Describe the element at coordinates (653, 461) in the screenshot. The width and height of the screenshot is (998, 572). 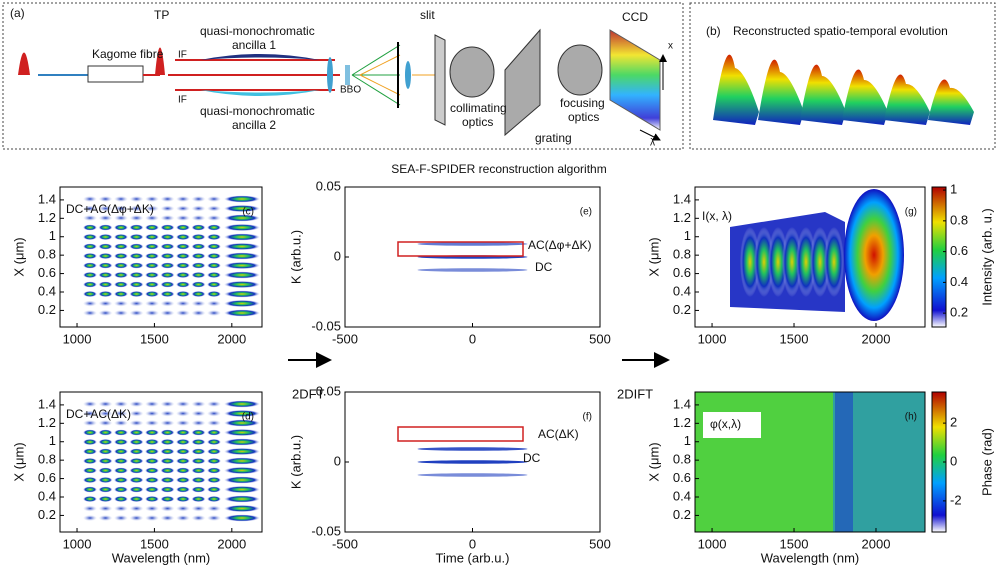
I see `y-axis-label: X (μm)` at that location.